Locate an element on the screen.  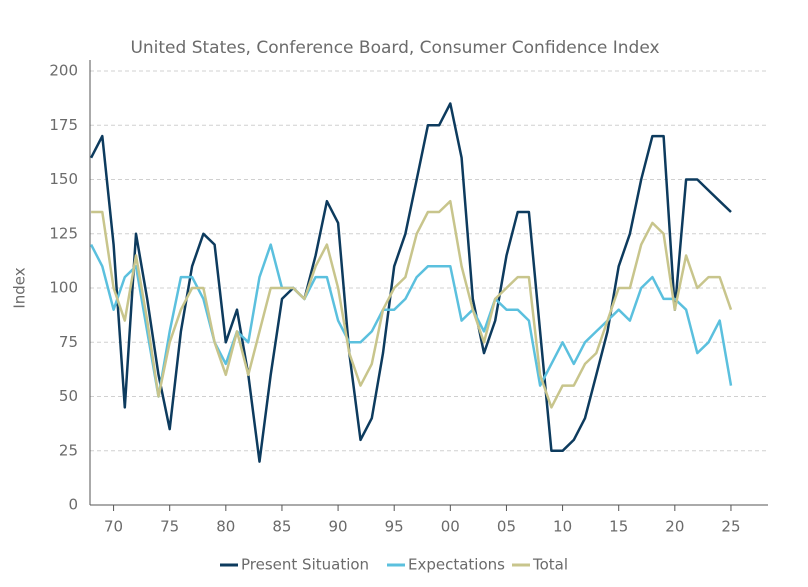
x-tick-label: 10 is located at coordinates (562, 527).